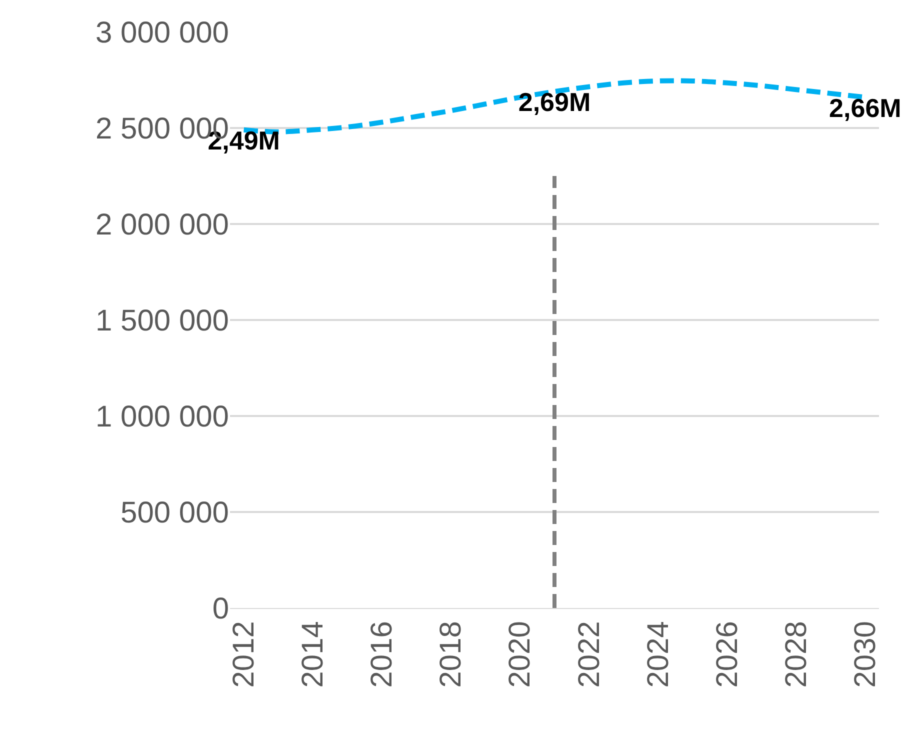  Describe the element at coordinates (244, 654) in the screenshot. I see `x-tick-label: 2012` at that location.